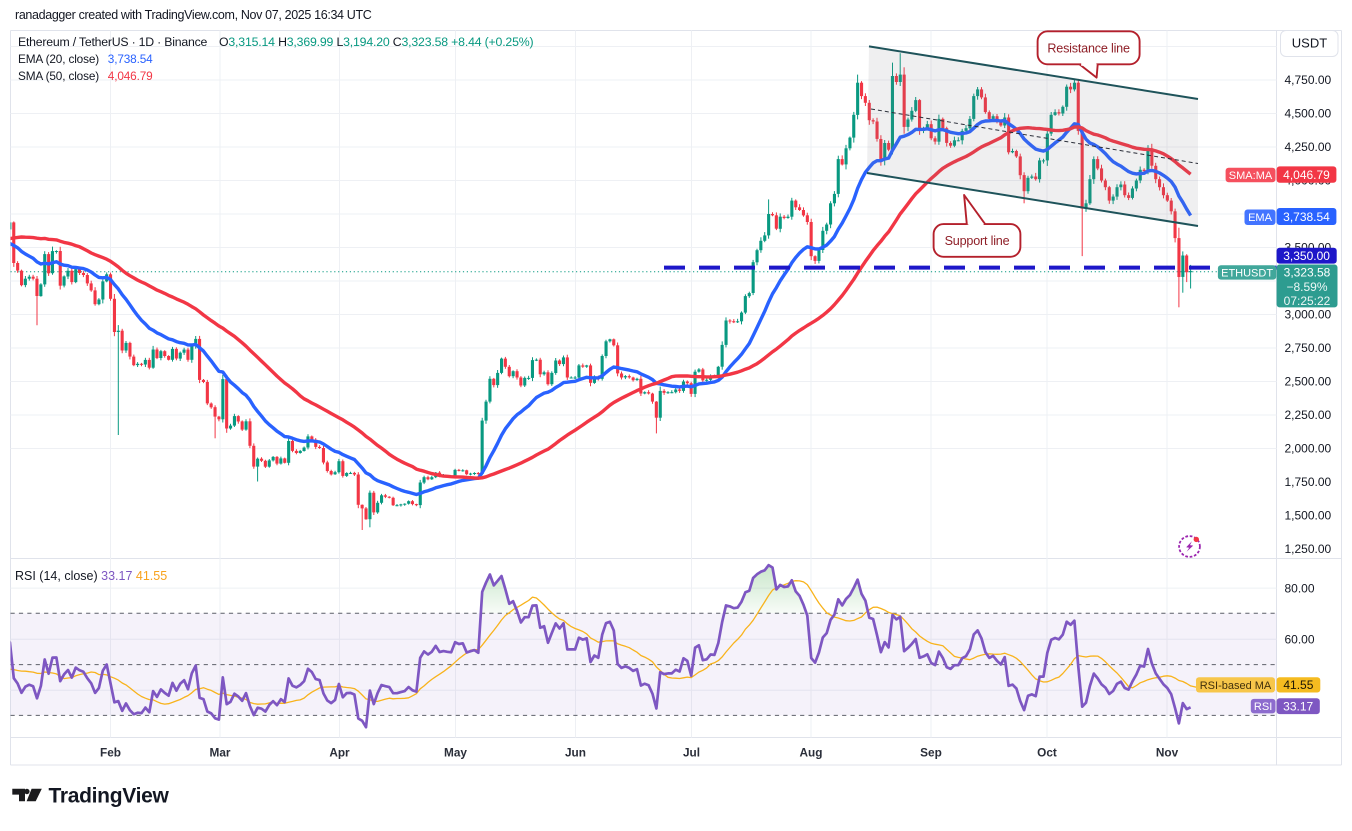 The height and width of the screenshot is (831, 1352). Describe the element at coordinates (811, 753) in the screenshot. I see `svg-text: Aug` at that location.